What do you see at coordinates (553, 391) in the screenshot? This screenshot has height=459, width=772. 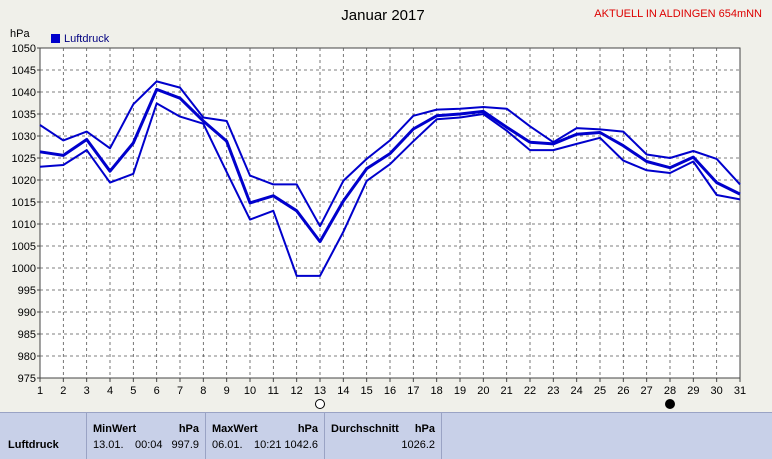 I see `x-tick-label: 23` at bounding box center [553, 391].